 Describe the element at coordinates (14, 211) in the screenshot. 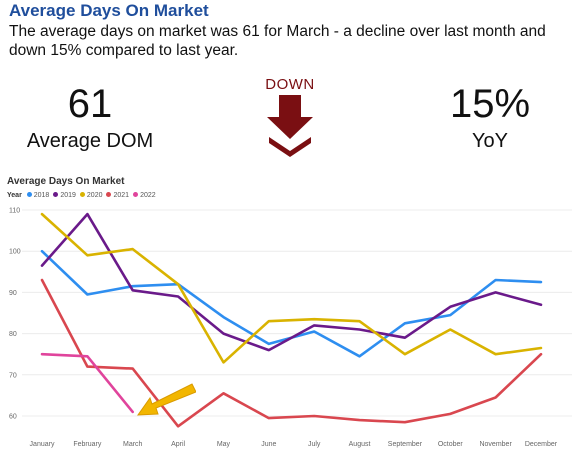

I see `y-tick-label: 110` at that location.